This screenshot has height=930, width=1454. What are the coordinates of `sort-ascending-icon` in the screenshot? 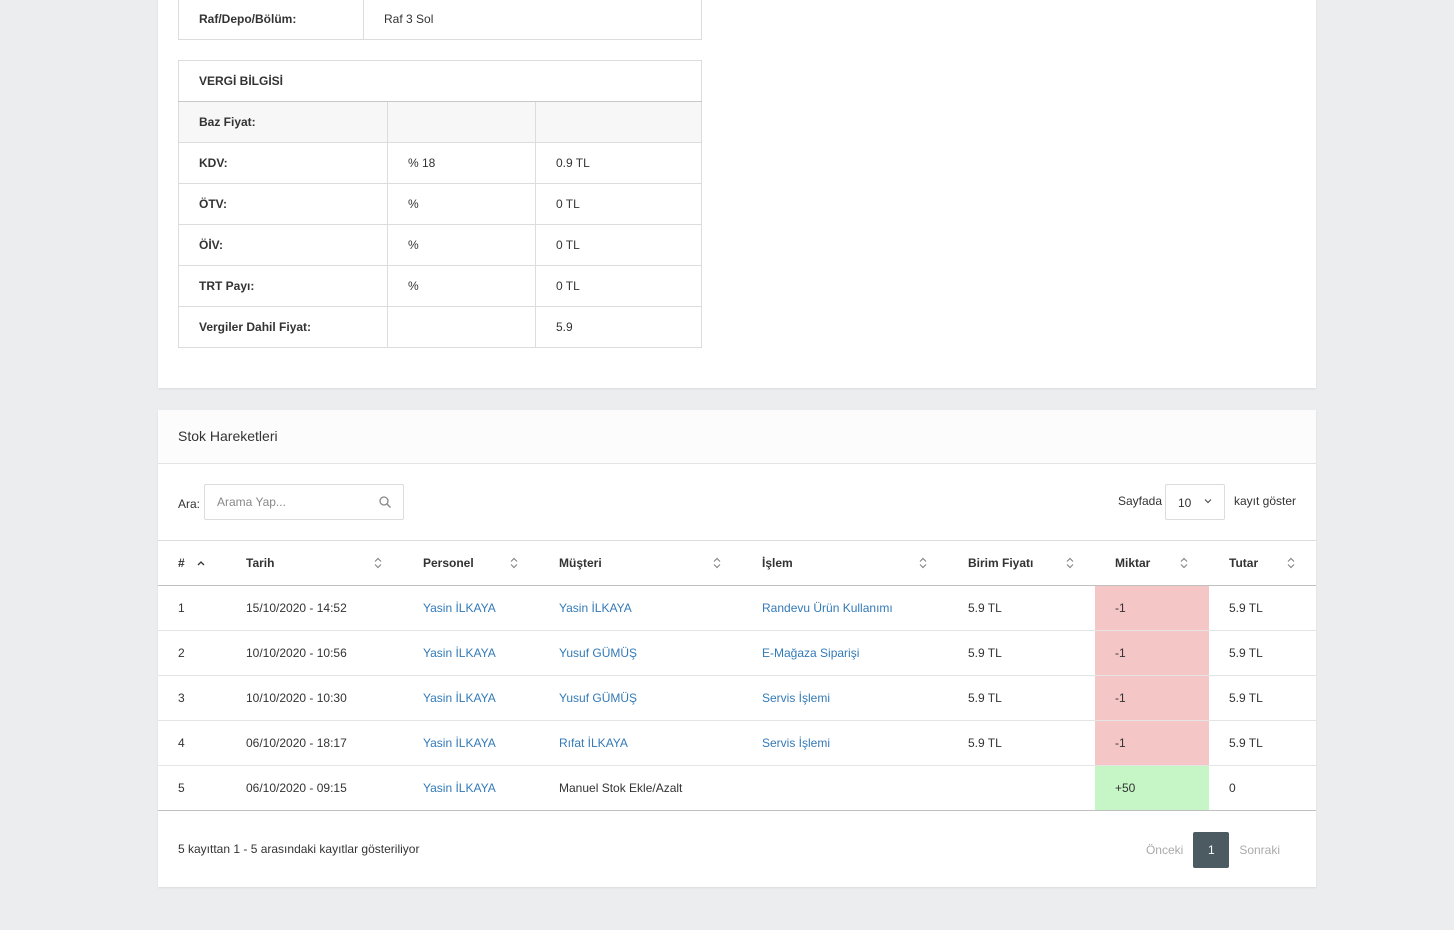 It's located at (201, 563).